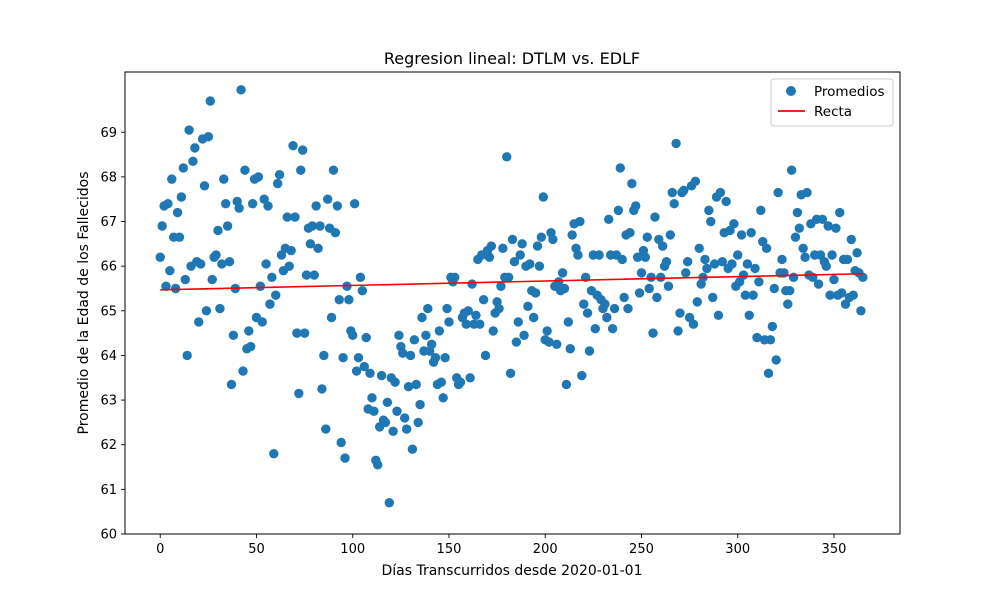 The image size is (1000, 600). Describe the element at coordinates (832, 102) in the screenshot. I see `legend: Promedios Recta` at that location.